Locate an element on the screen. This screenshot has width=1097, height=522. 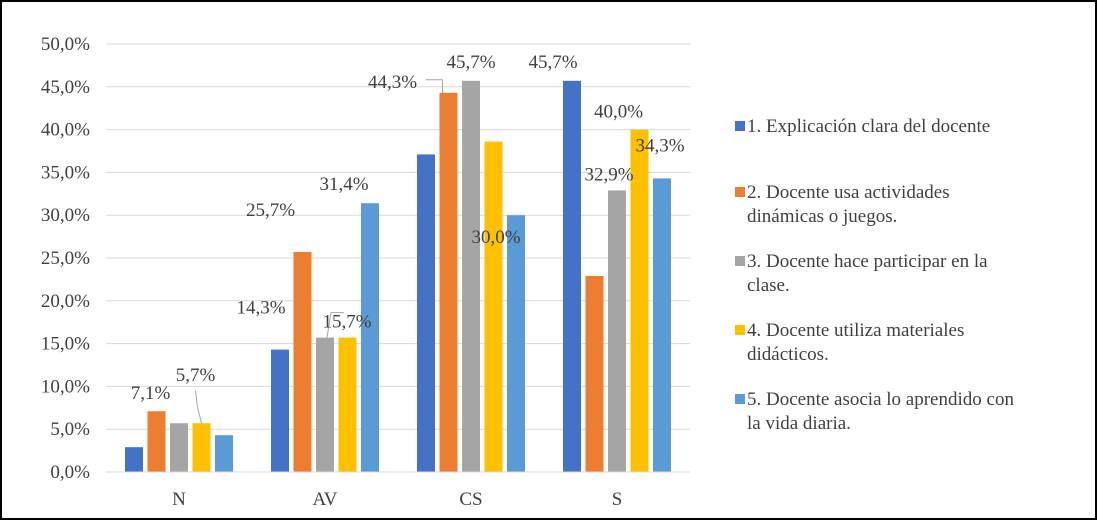
y-tick-label: 50,0% is located at coordinates (65, 44).